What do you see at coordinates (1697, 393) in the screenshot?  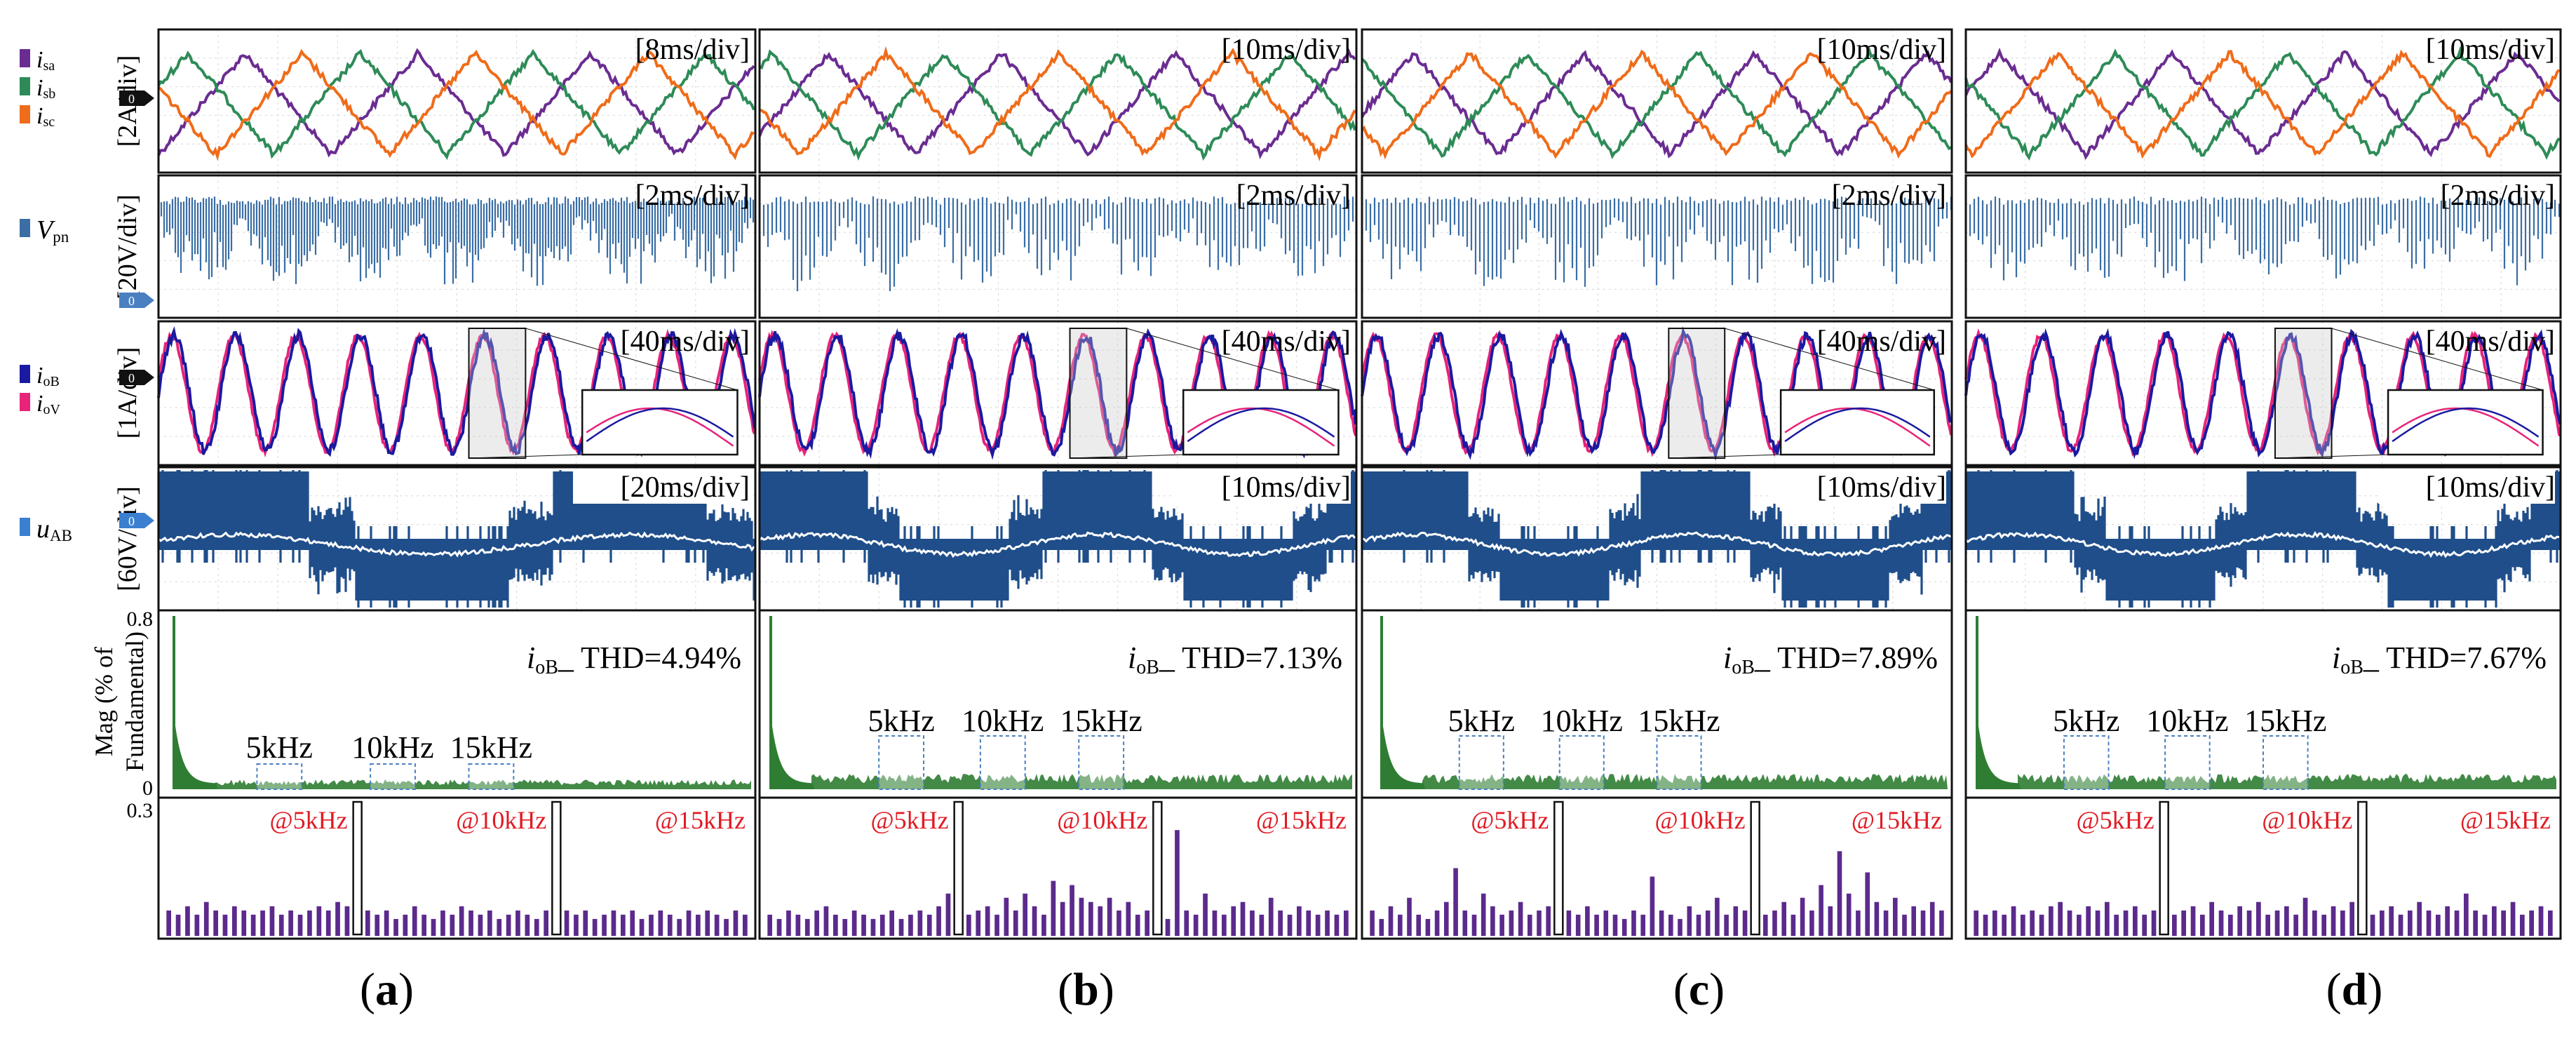 I see `zoom-source-box` at bounding box center [1697, 393].